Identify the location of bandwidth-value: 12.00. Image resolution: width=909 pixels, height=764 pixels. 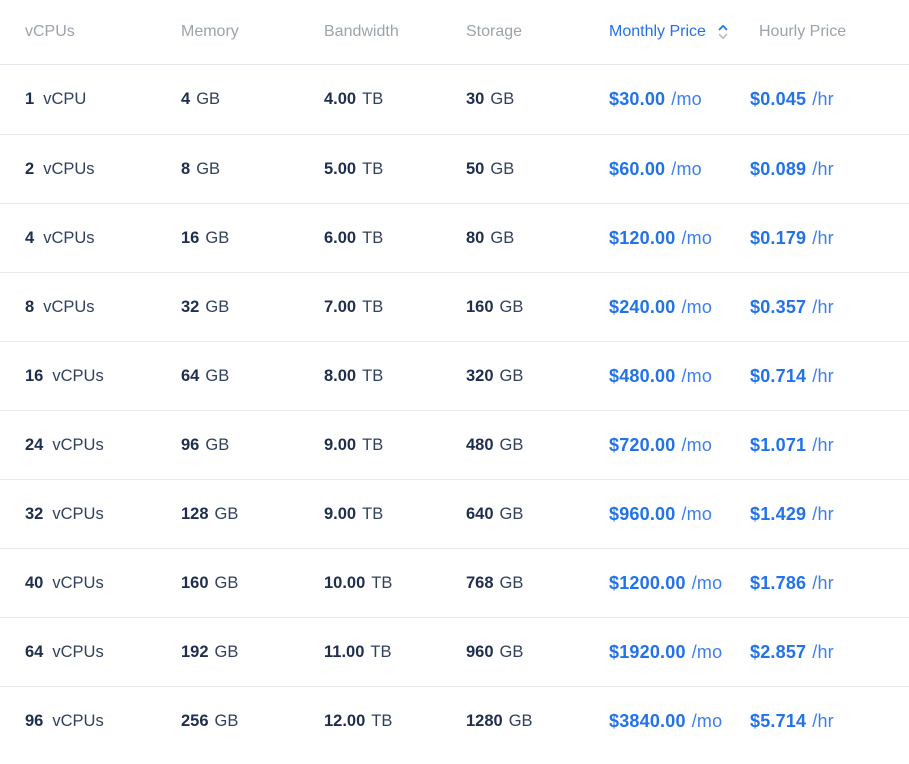
(345, 720).